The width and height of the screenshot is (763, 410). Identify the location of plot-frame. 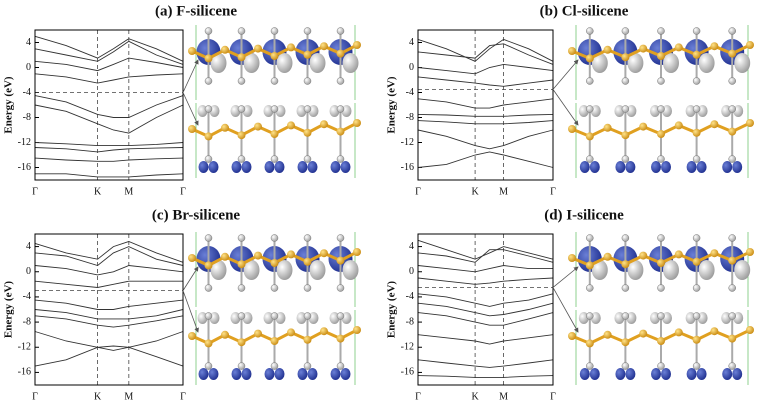
(109, 105).